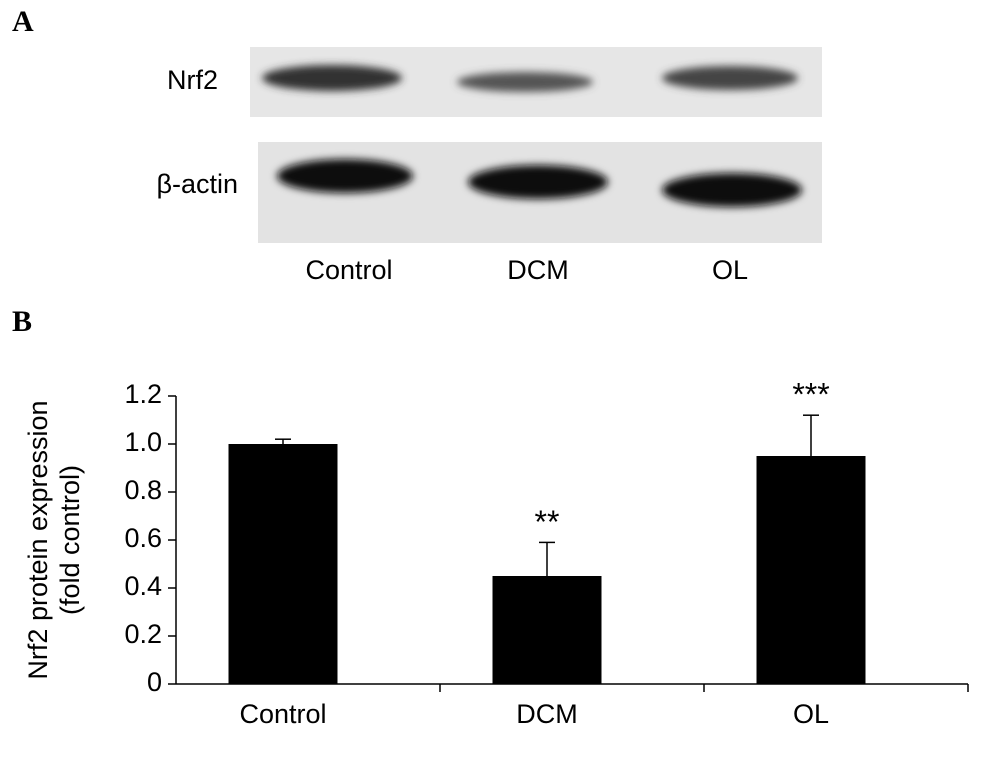 Image resolution: width=983 pixels, height=775 pixels. I want to click on y-tick-label: 0, so click(154, 682).